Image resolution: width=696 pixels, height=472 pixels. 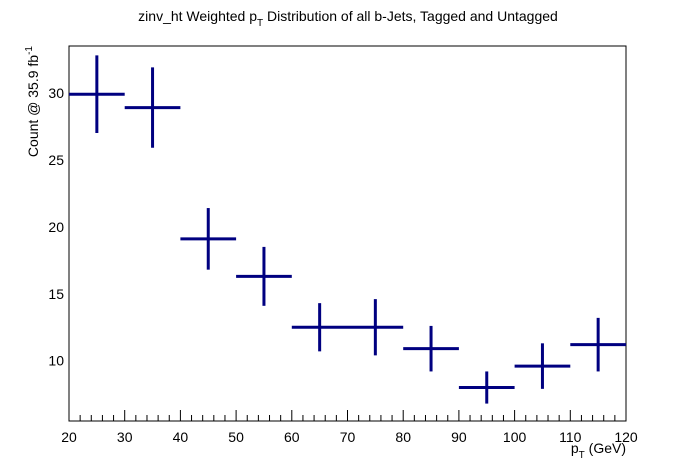 I want to click on x-tick-label: 90, so click(x=459, y=437).